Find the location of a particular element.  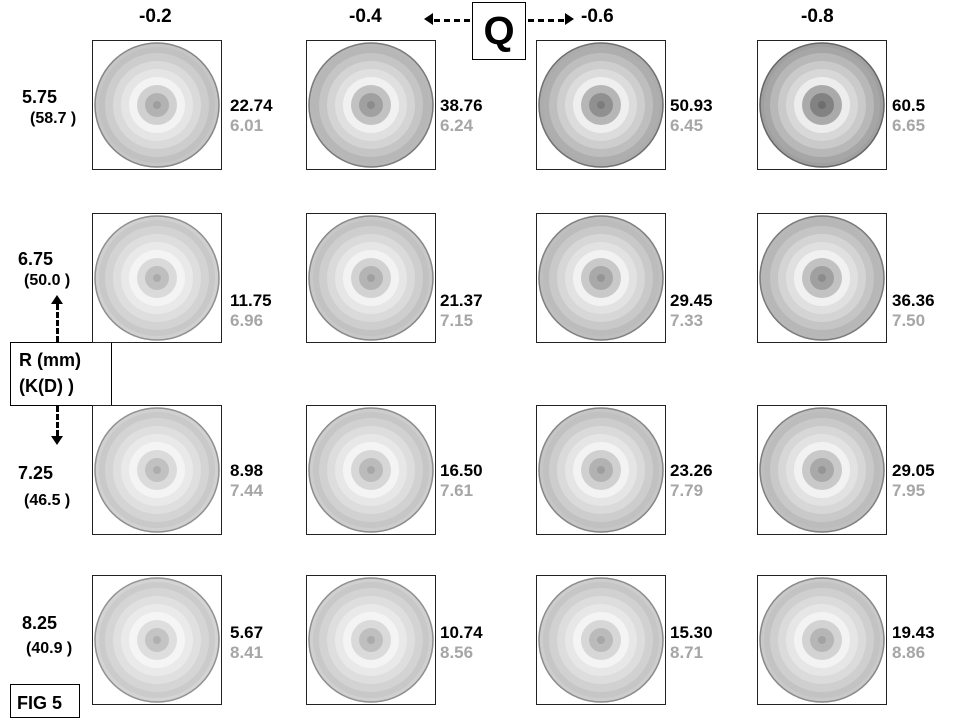

up-arrow-icon is located at coordinates (57, 299).